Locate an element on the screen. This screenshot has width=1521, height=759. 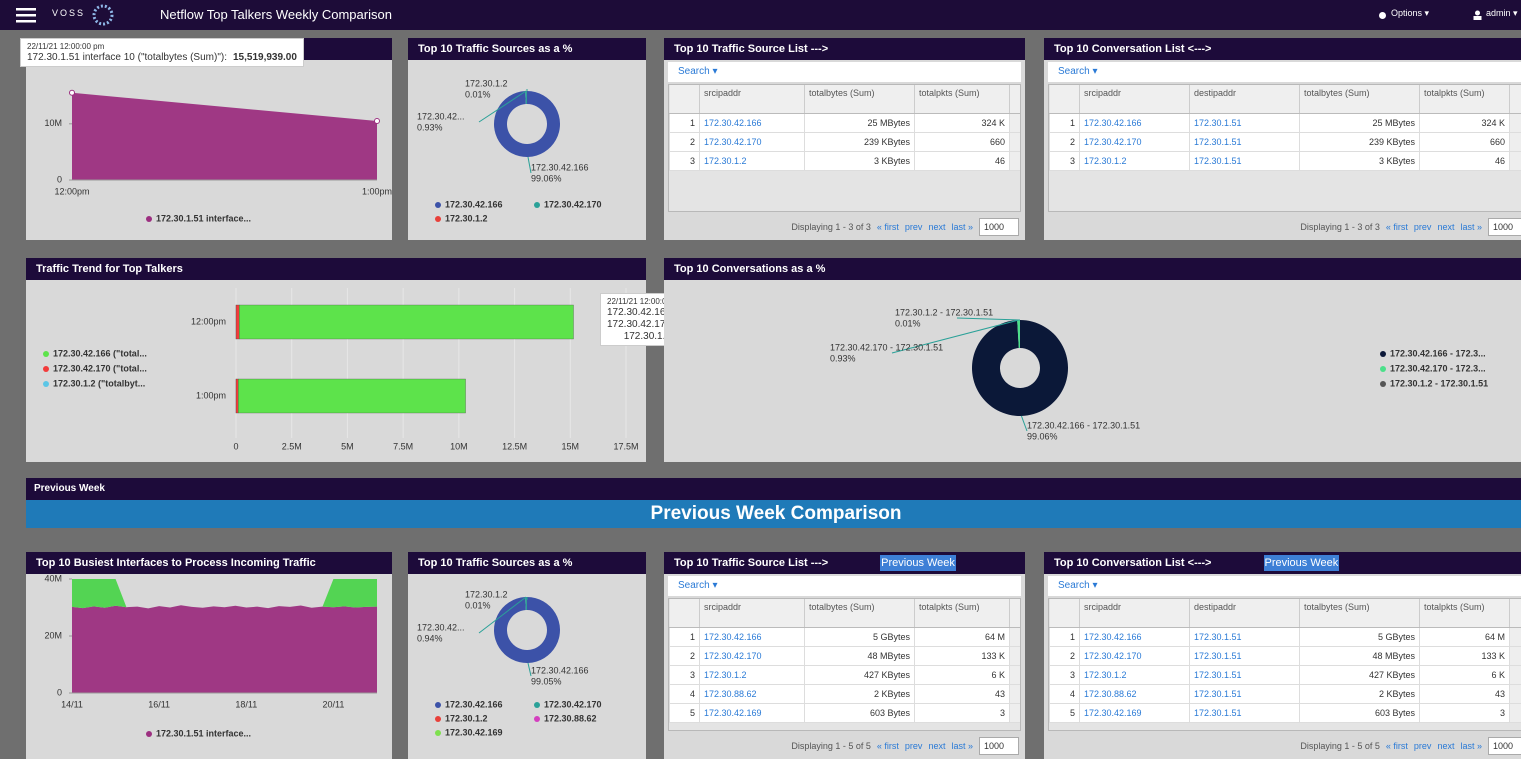
y-tick-label: 0 is located at coordinates (59, 692).